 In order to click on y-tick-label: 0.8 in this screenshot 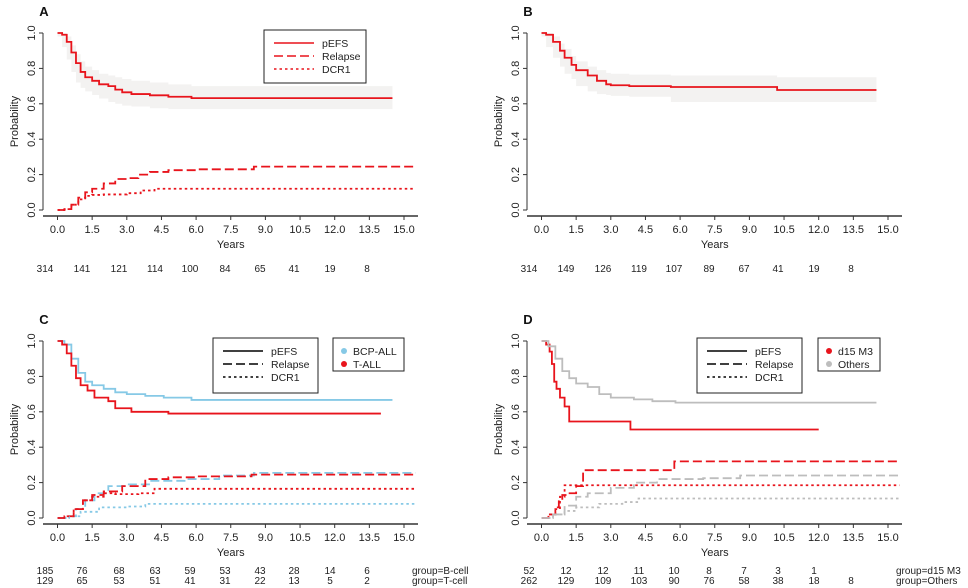, I will do `click(32, 68)`.